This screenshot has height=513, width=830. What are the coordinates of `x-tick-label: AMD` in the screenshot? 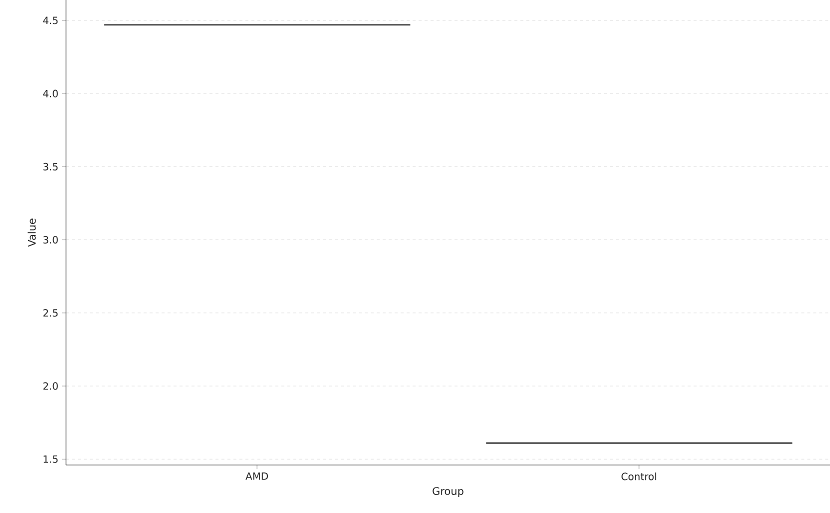 It's located at (257, 476).